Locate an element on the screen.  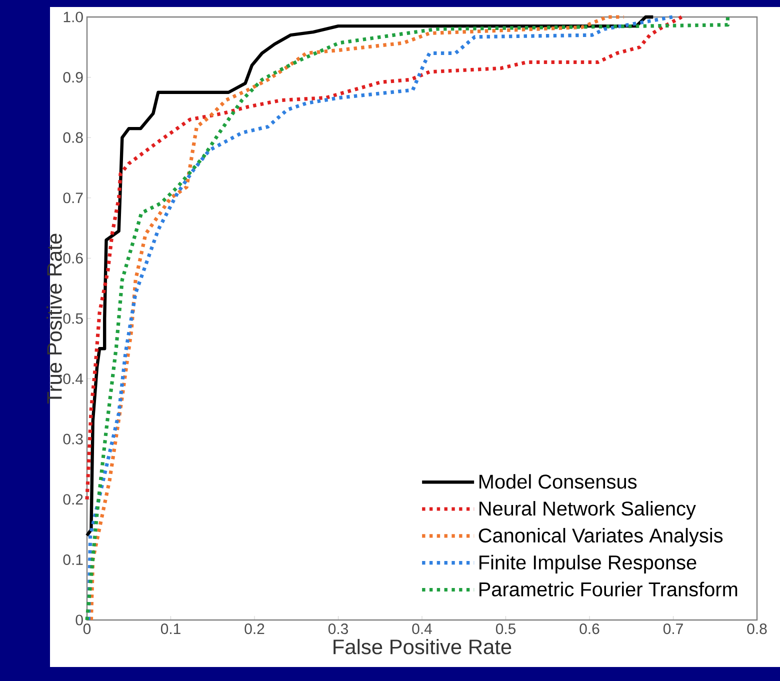
x-tick-label: 0.4 is located at coordinates (422, 629).